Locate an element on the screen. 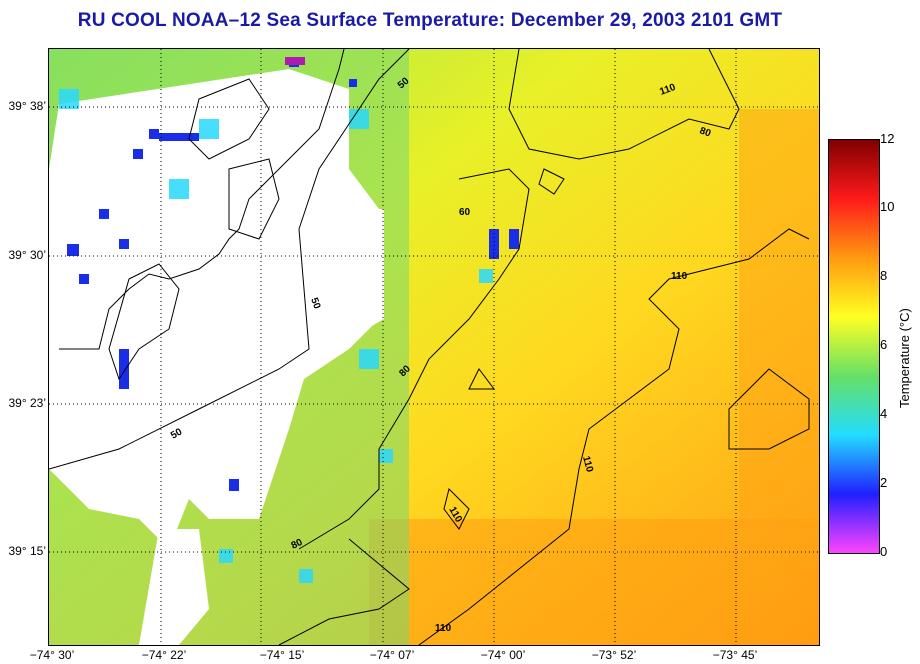 This screenshot has height=664, width=920. temperature-colorbar is located at coordinates (854, 346).